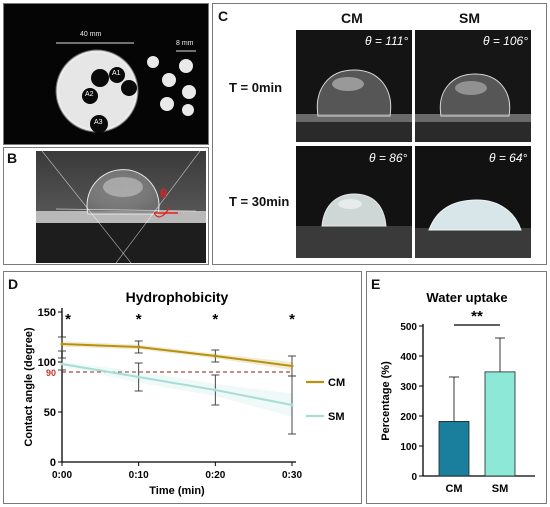 Image resolution: width=550 pixels, height=507 pixels. What do you see at coordinates (387, 41) in the screenshot?
I see `angle-cm-t0: θ = 111°` at bounding box center [387, 41].